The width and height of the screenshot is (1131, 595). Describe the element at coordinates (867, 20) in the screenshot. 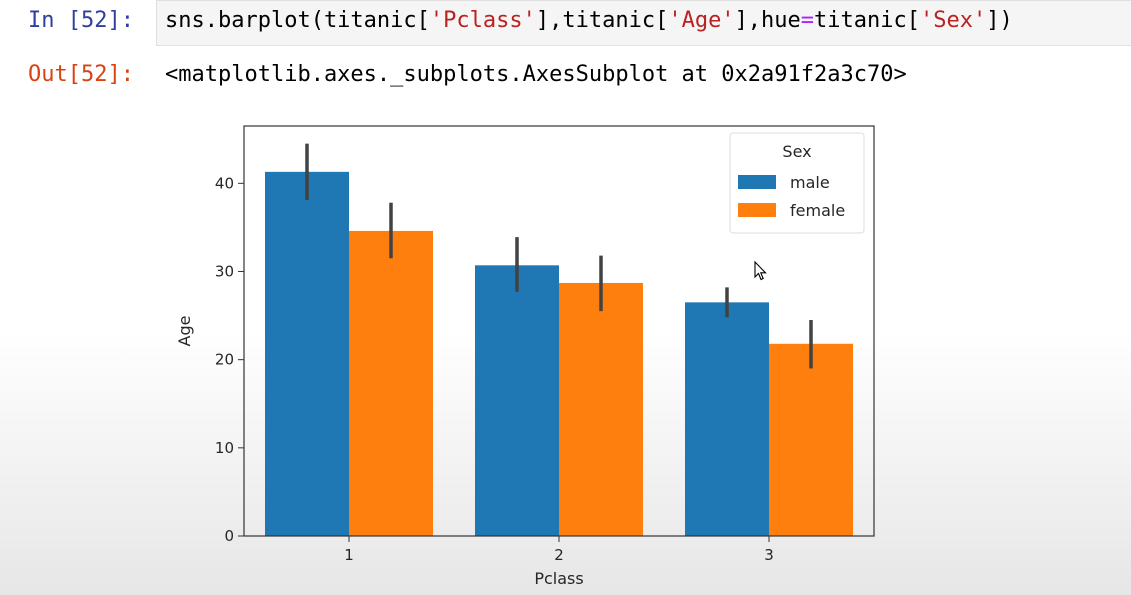

I see `code-token: titanic[` at that location.